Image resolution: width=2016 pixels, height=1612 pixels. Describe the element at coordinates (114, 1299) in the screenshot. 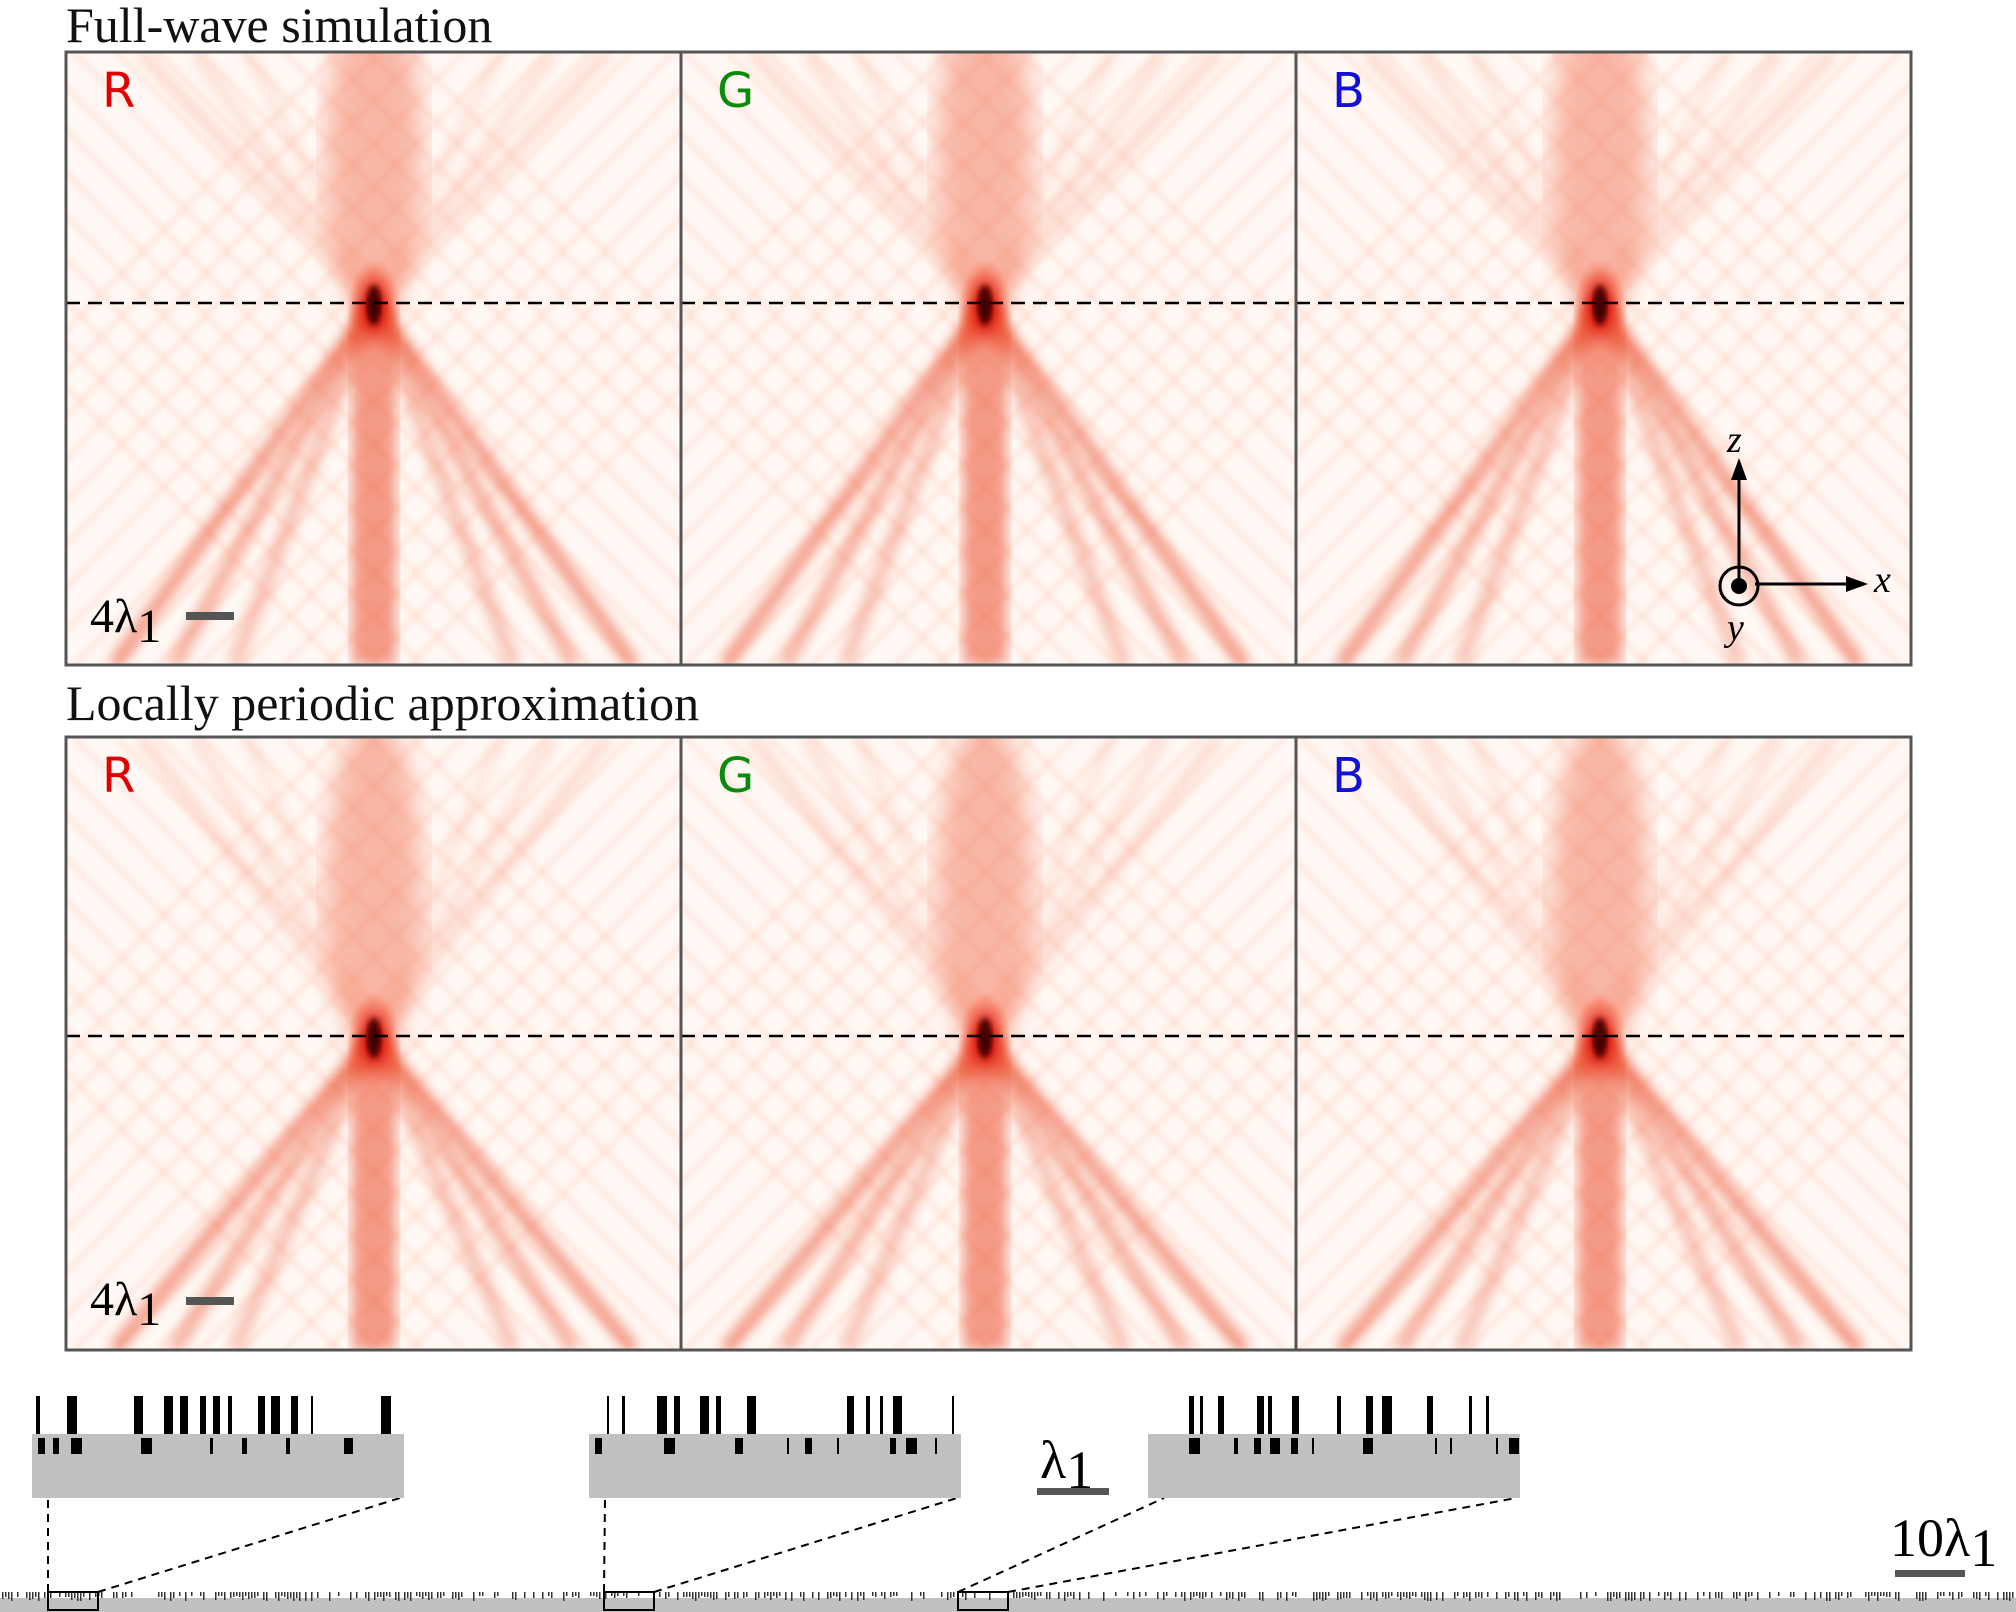

I see `panel-scale-bottom-prefix: 4λ` at that location.